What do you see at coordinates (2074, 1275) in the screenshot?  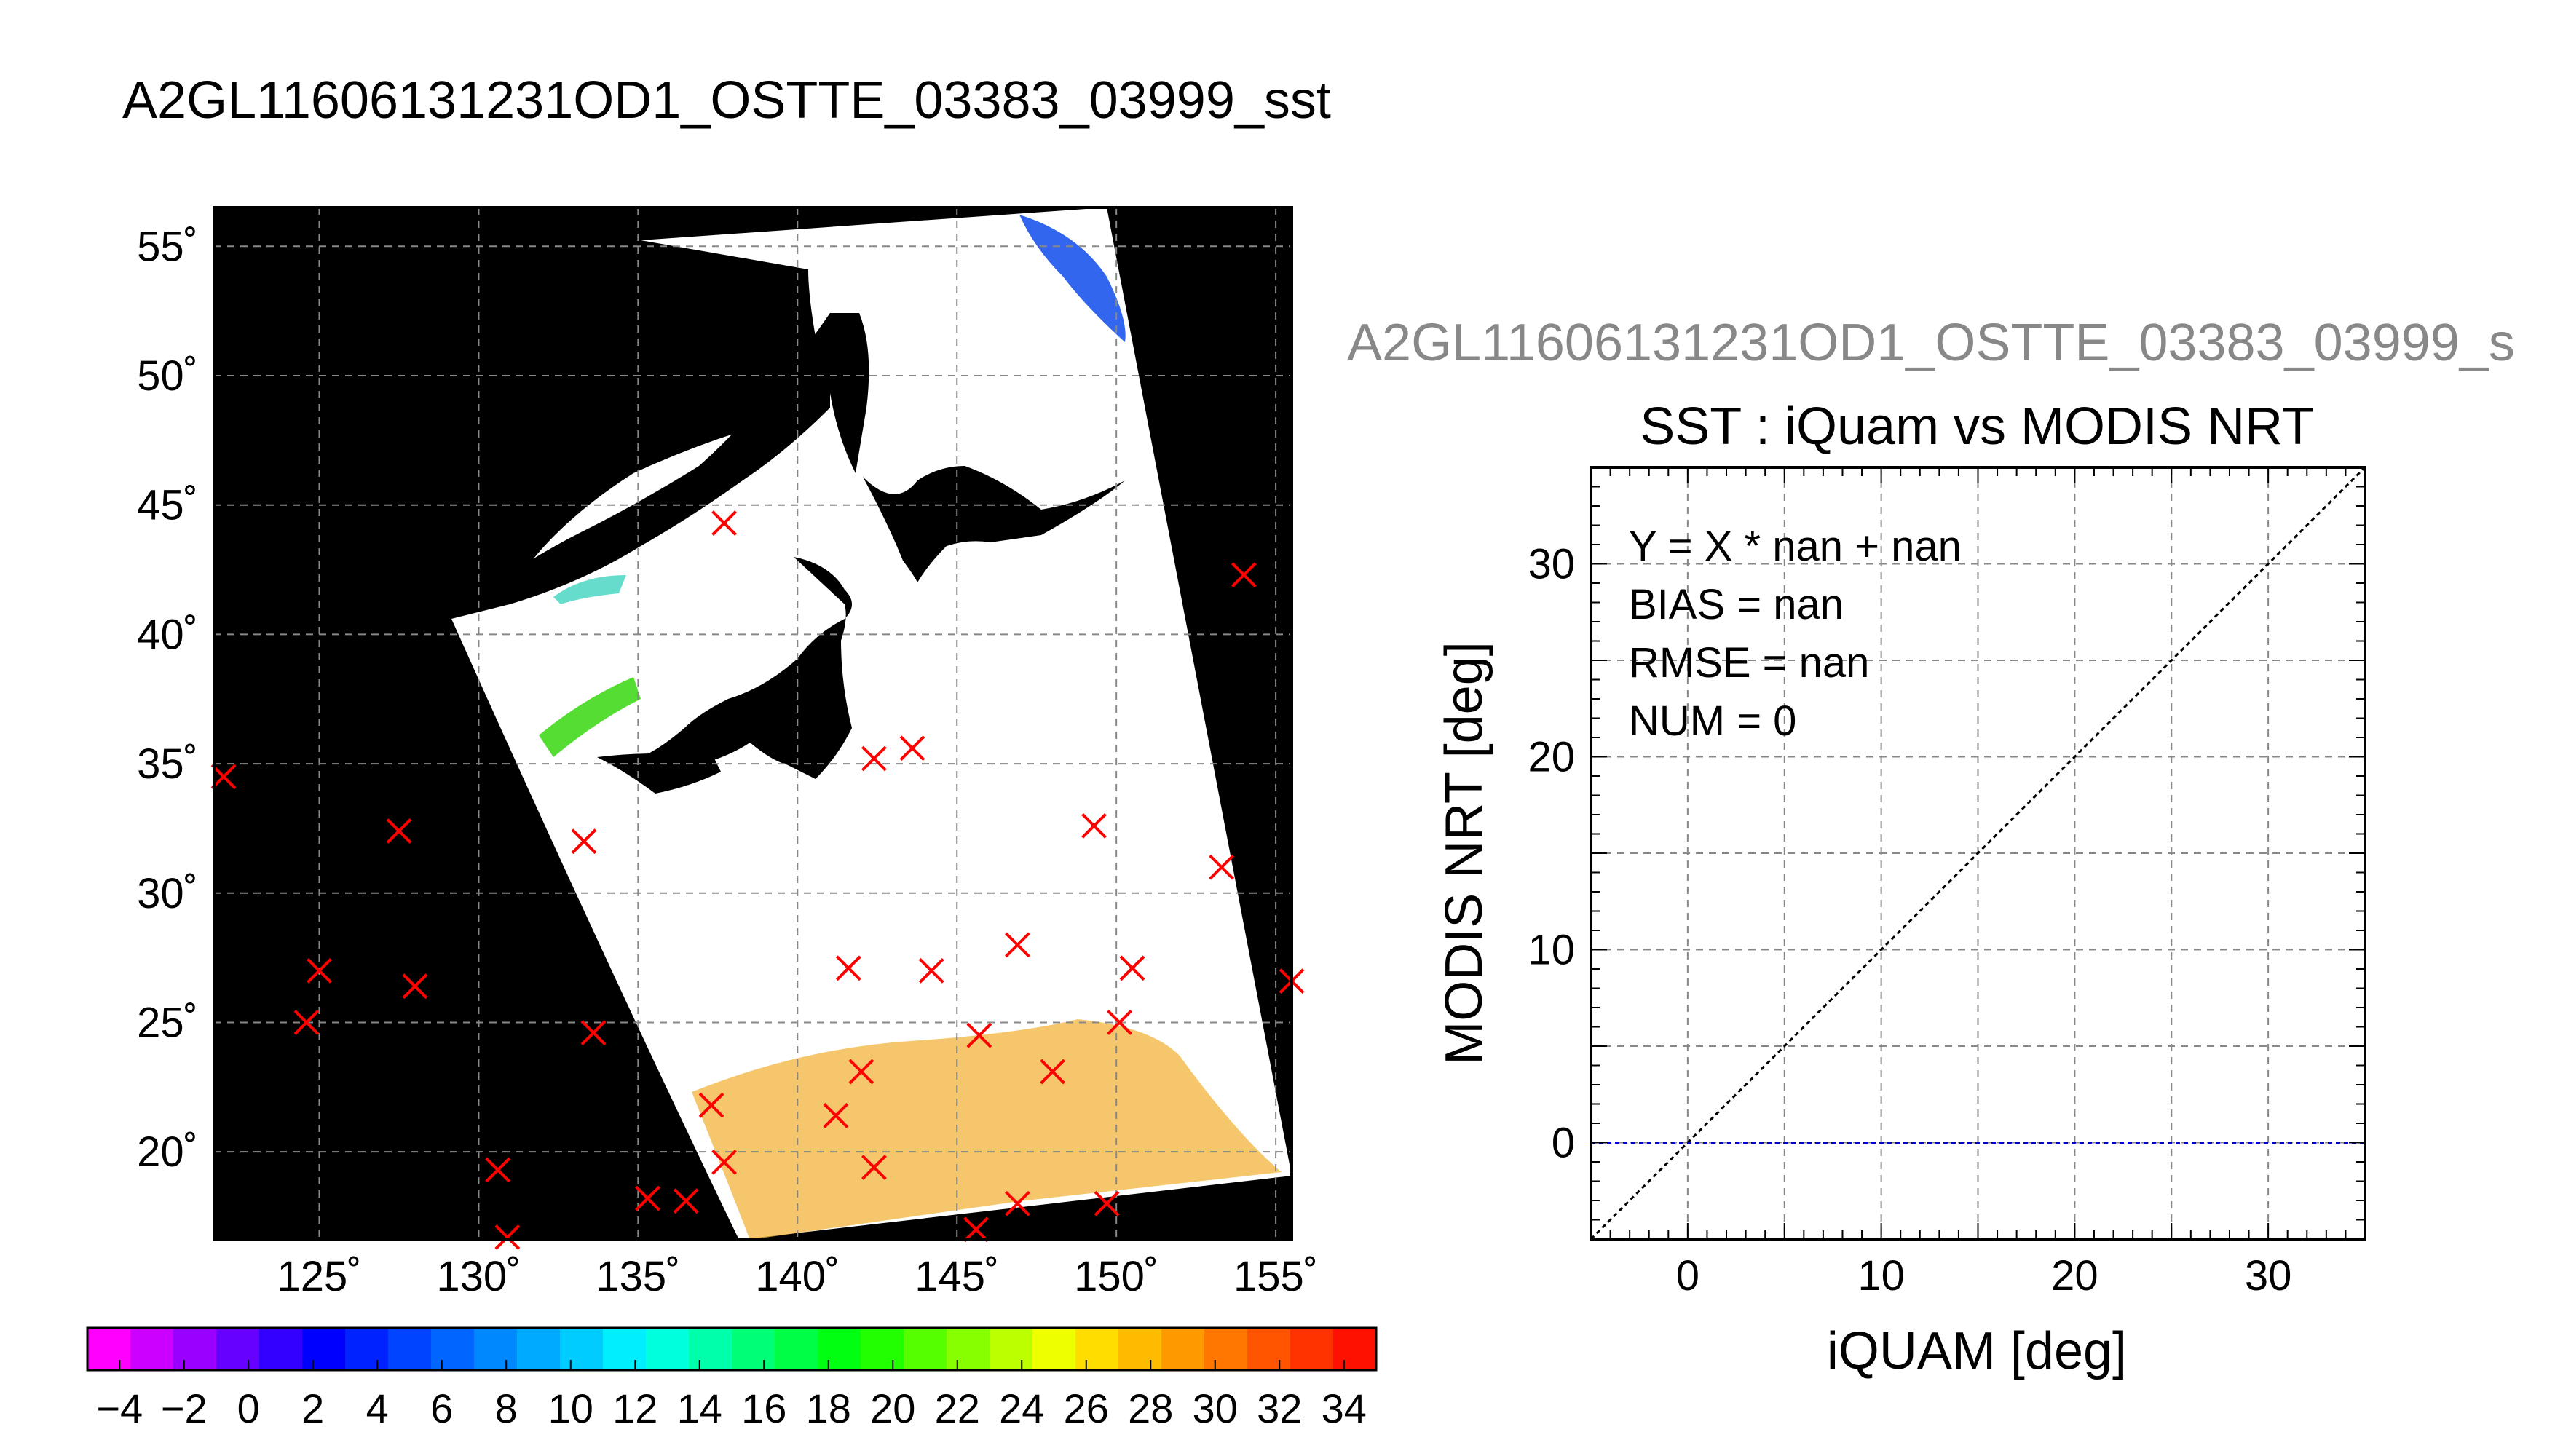 I see `scatter-x-tick-label: 20` at bounding box center [2074, 1275].